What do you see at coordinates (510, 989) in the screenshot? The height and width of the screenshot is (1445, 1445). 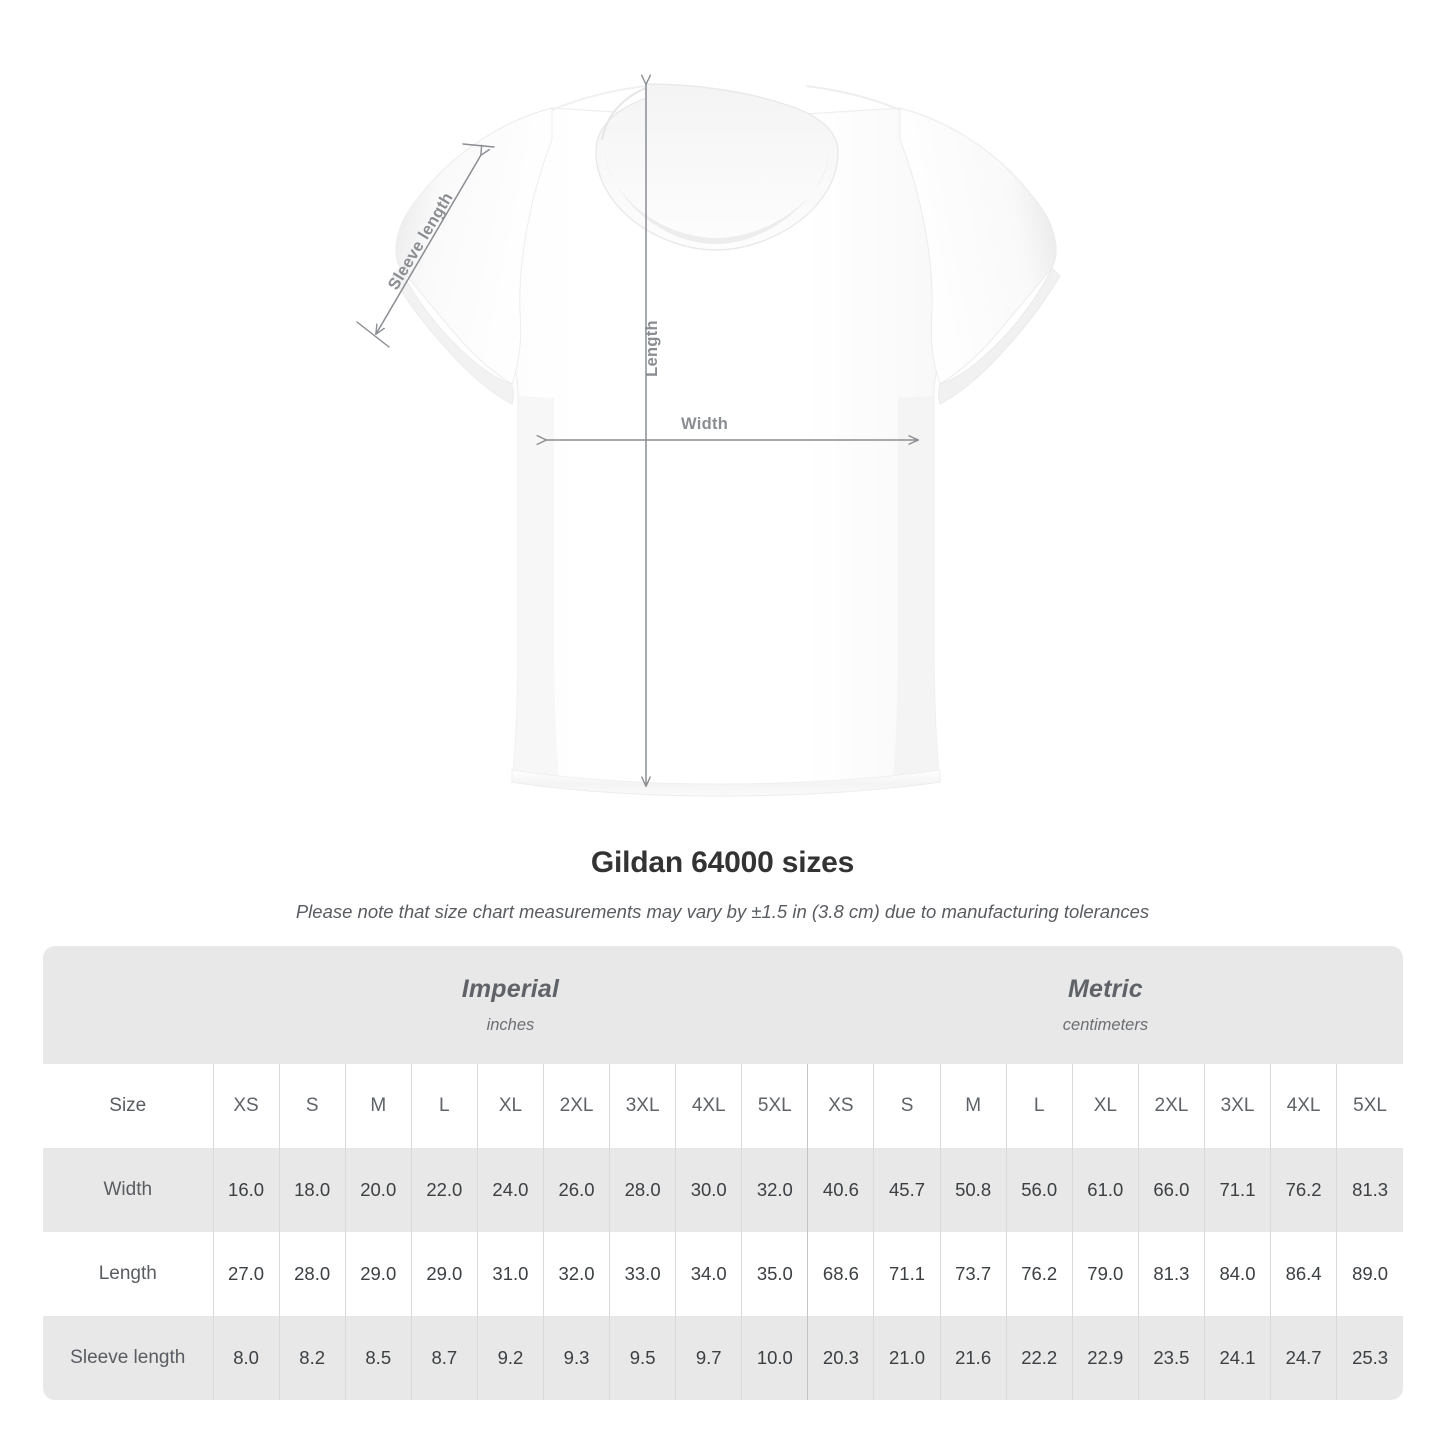 I see `unit-group-imperial-name: Imperial` at bounding box center [510, 989].